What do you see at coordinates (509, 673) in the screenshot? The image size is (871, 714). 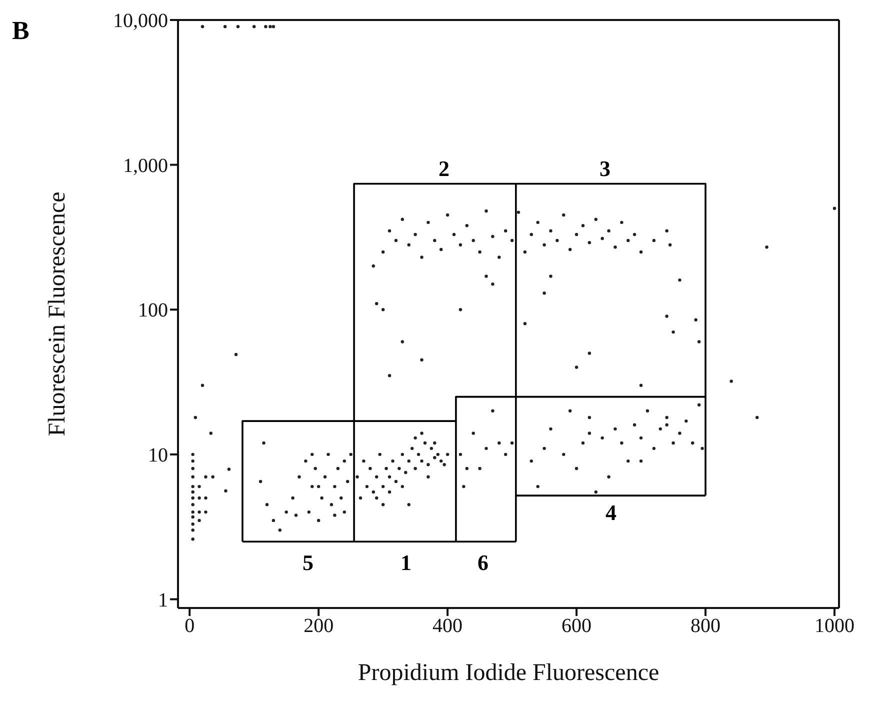 I see `x-axis-title: Propidium Iodide Fluorescence` at bounding box center [509, 673].